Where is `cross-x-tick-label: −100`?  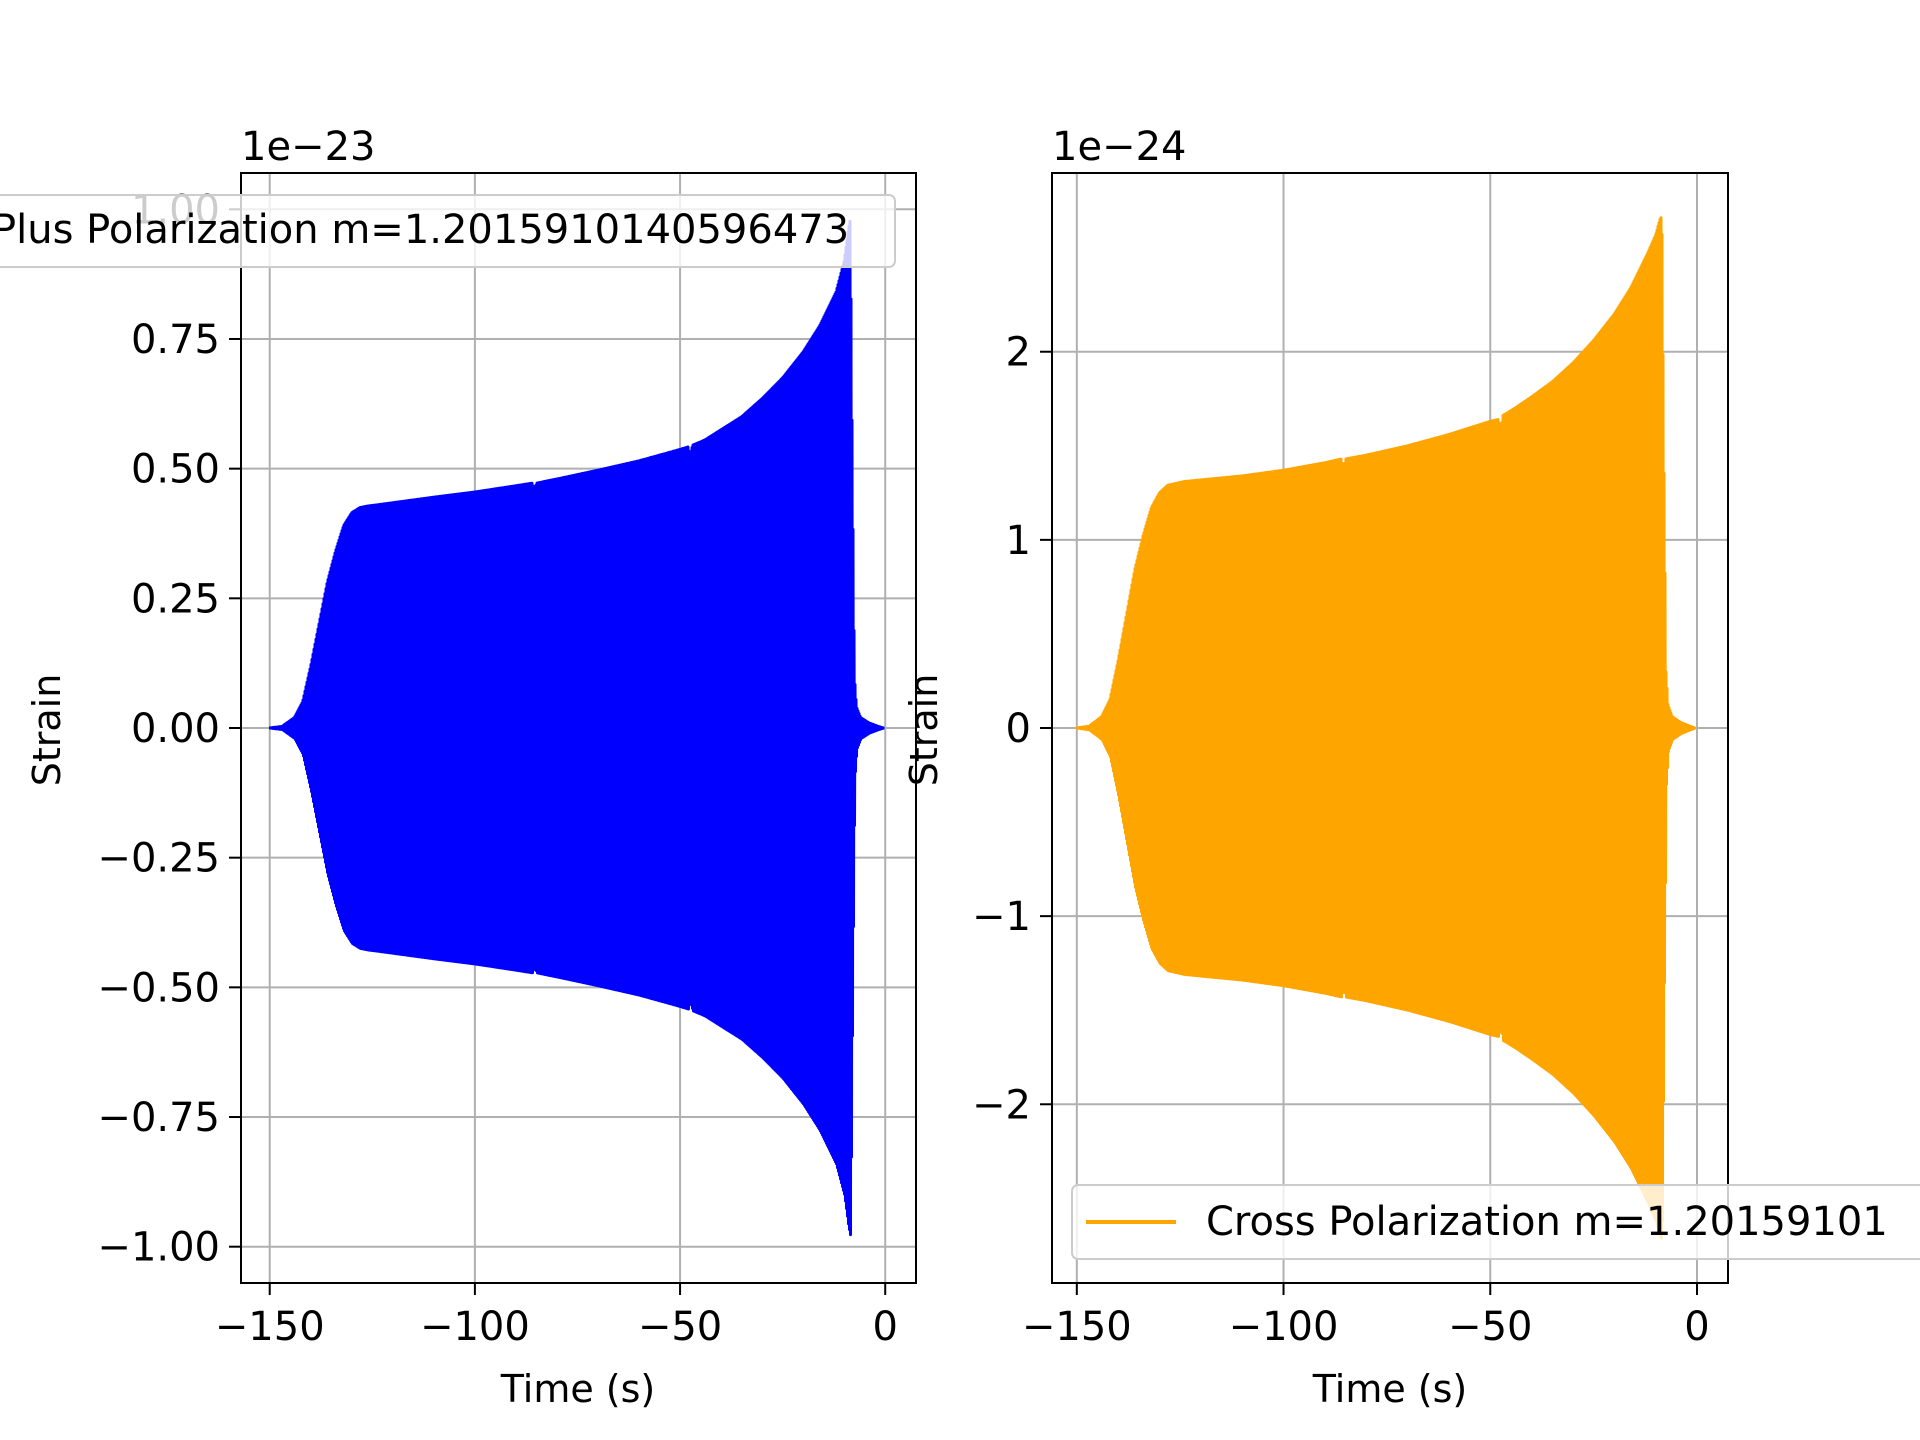
cross-x-tick-label: −100 is located at coordinates (1284, 1327).